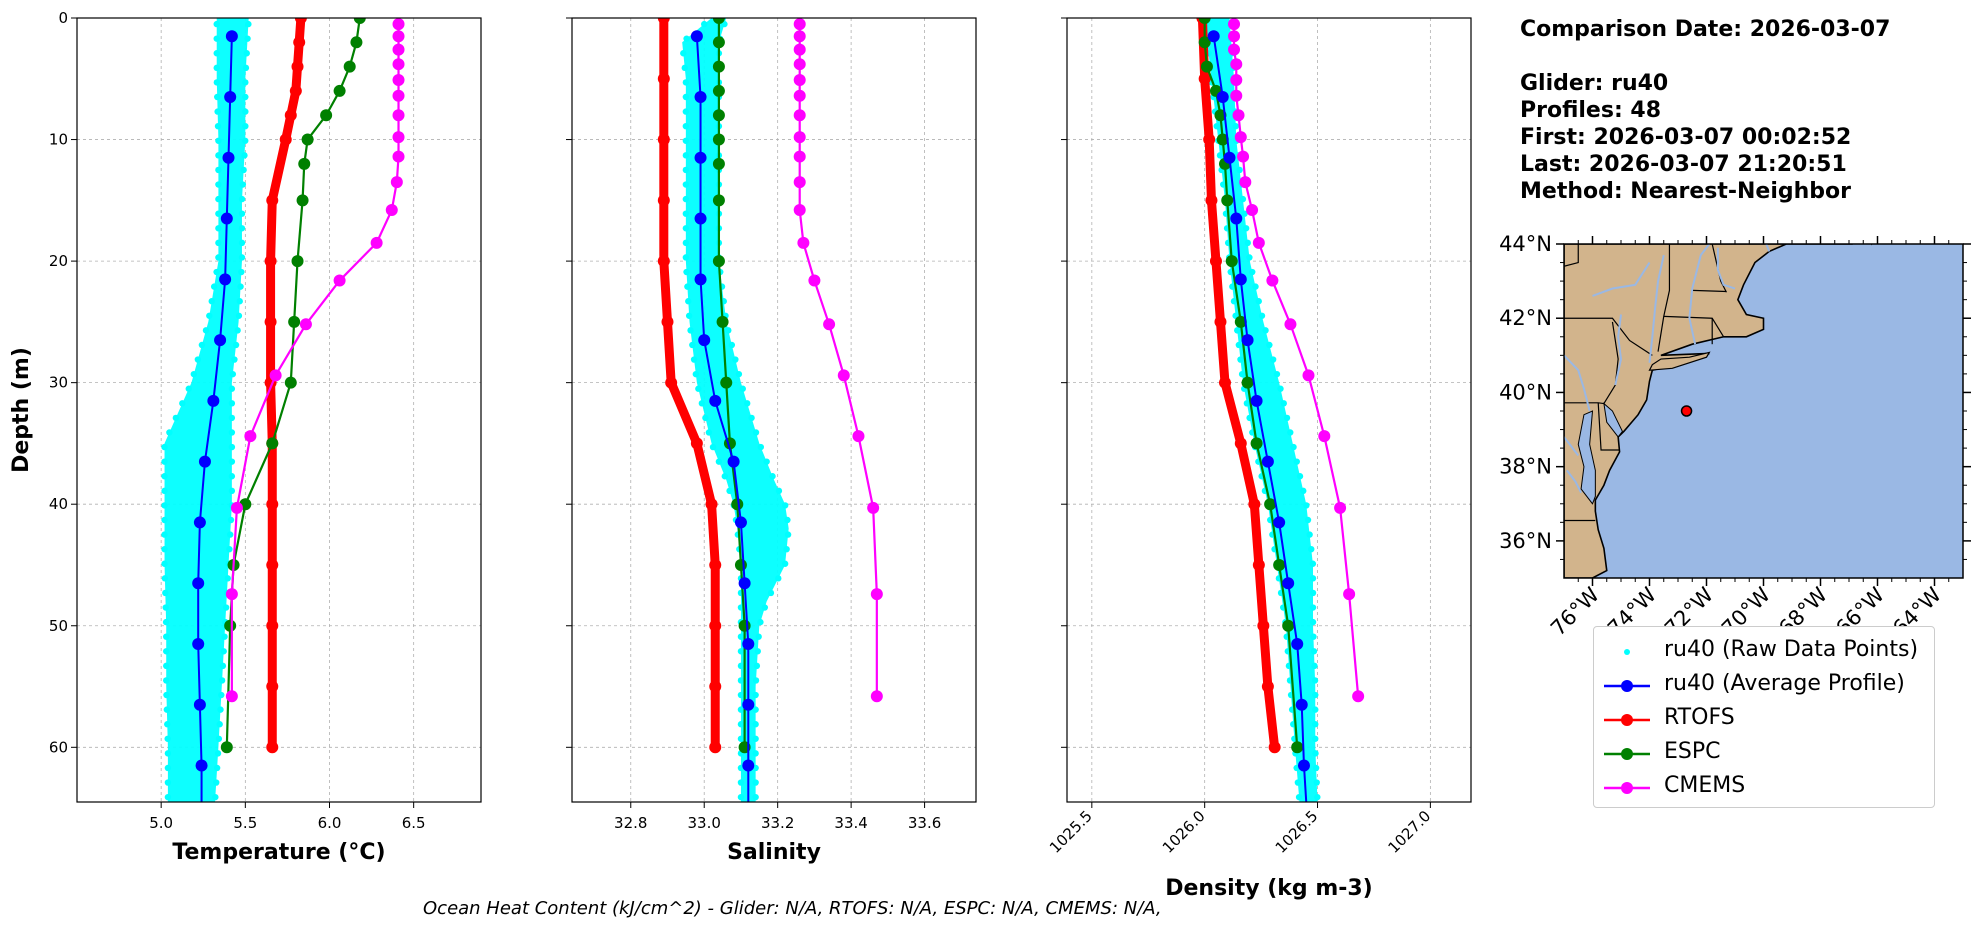  I want to click on last-time: Last: 2026-03-07 21:20:51, so click(1683, 164).